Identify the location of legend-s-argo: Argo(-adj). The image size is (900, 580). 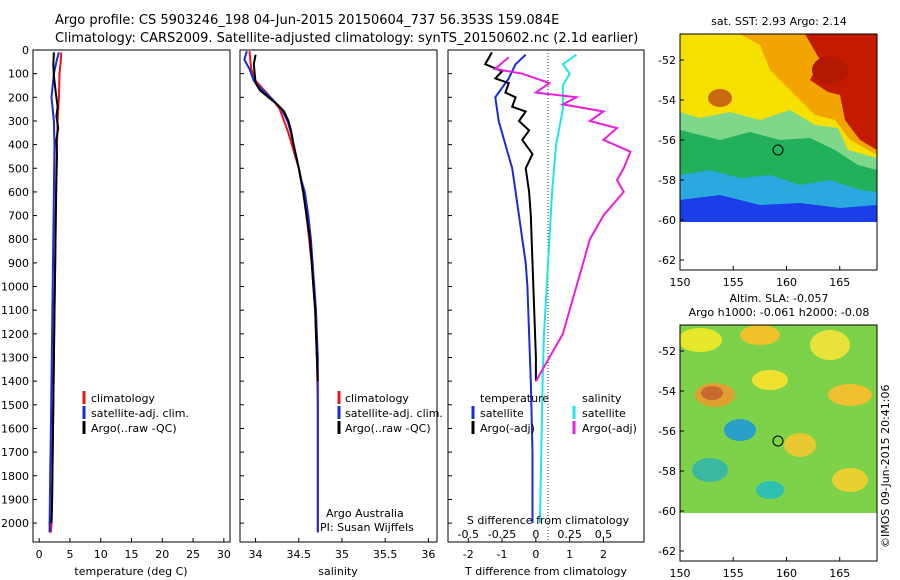
(609, 428).